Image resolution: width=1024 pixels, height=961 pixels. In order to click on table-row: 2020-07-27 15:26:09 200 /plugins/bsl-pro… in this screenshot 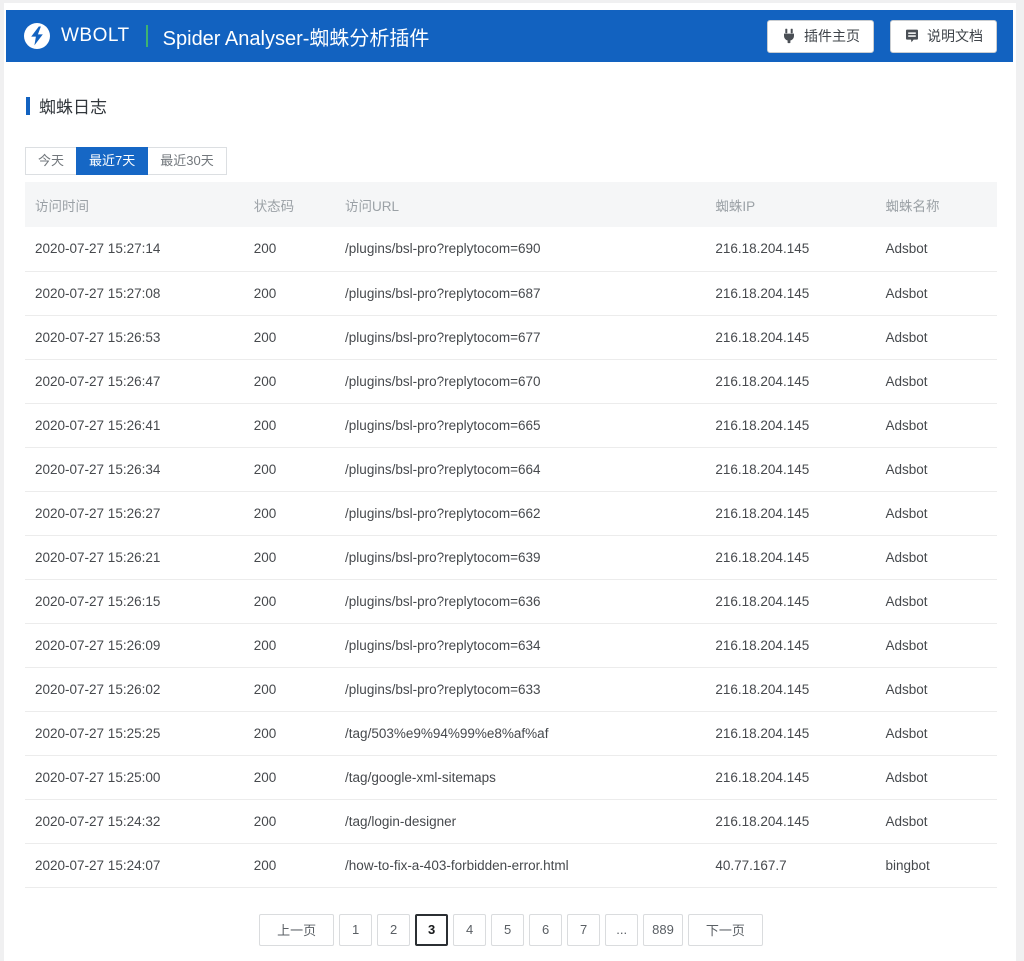, I will do `click(511, 645)`.